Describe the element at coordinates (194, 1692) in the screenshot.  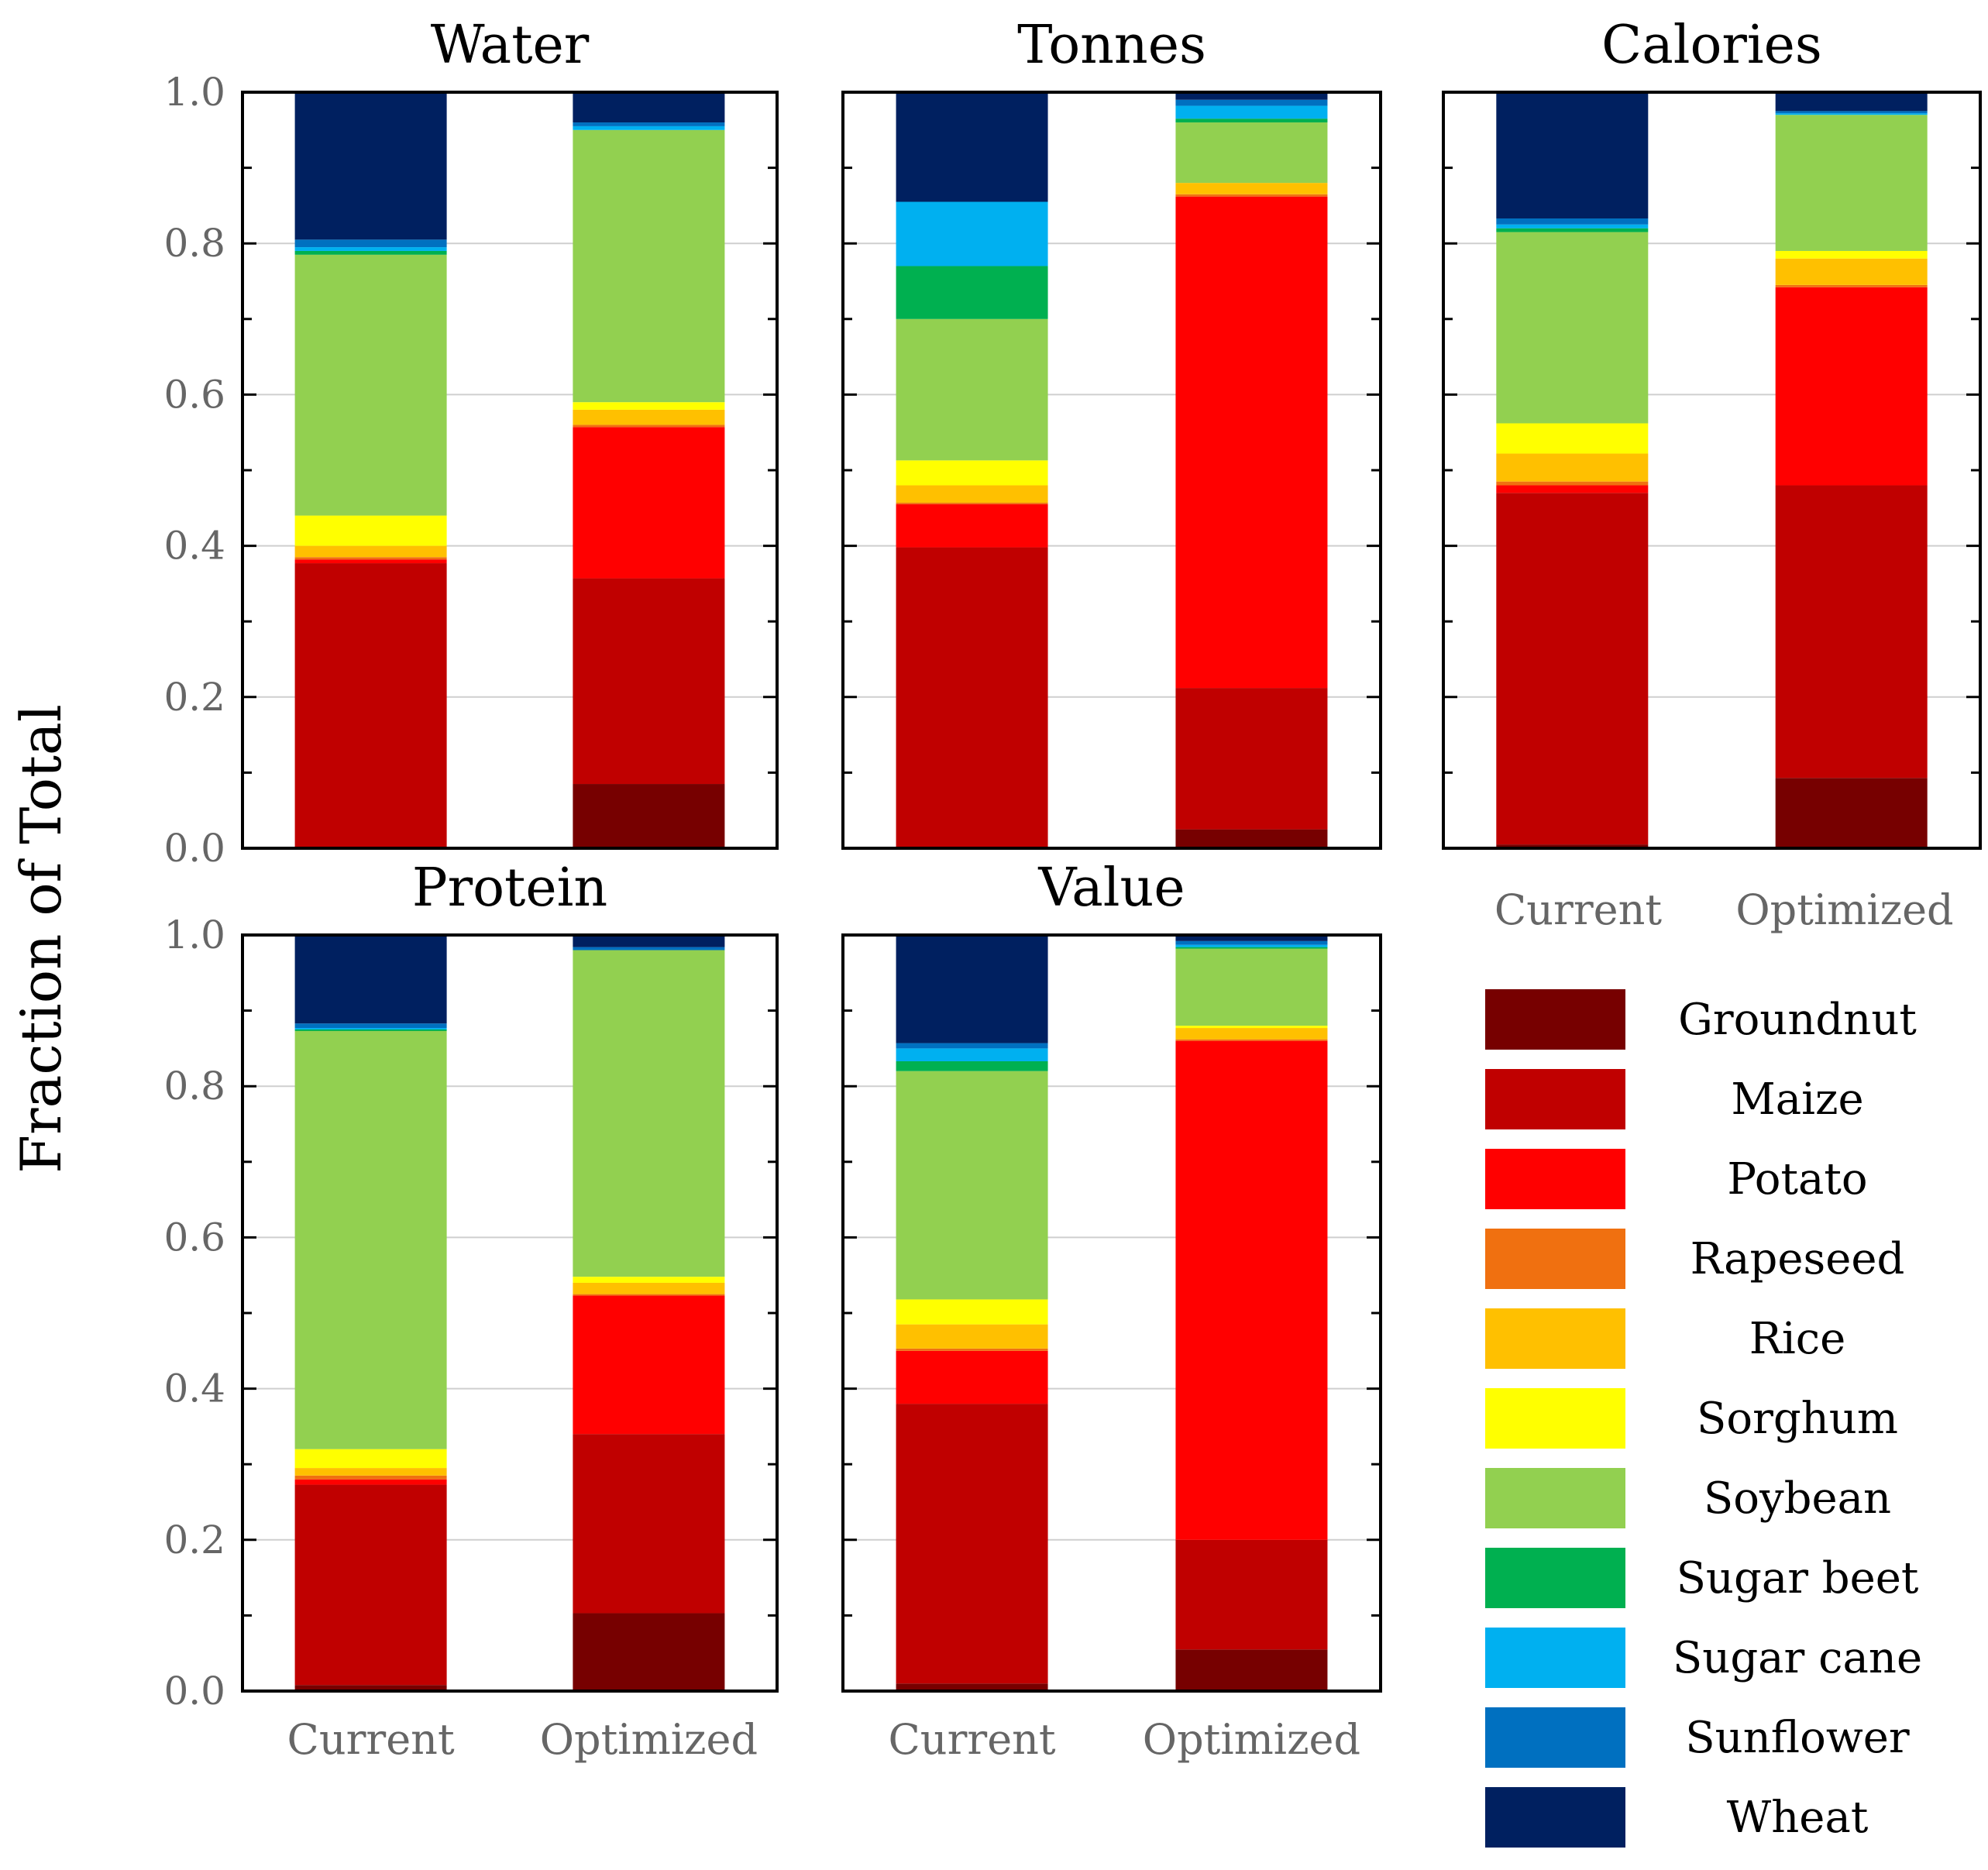
I see `y-tick-label: 0.0` at that location.